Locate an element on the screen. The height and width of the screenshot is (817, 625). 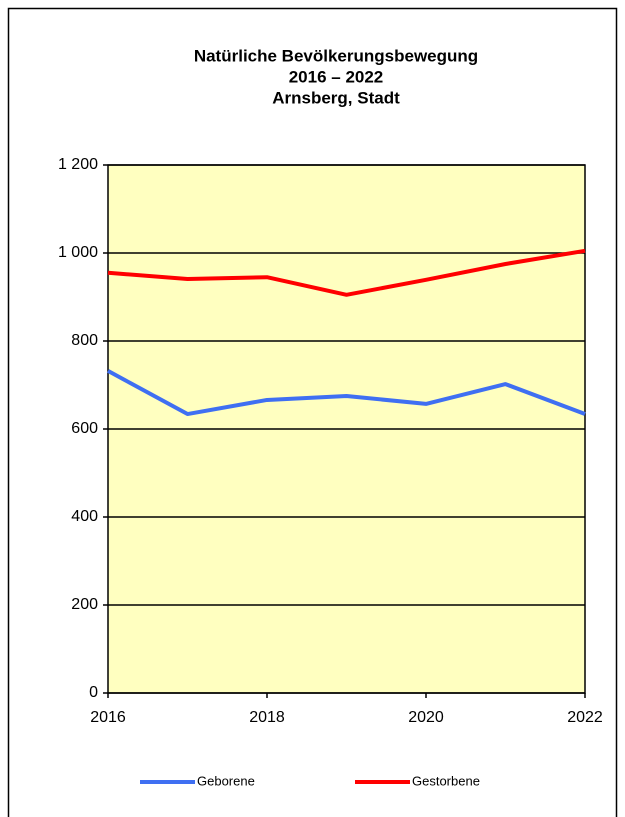
chart-title: 2016 – 2022 is located at coordinates (336, 76).